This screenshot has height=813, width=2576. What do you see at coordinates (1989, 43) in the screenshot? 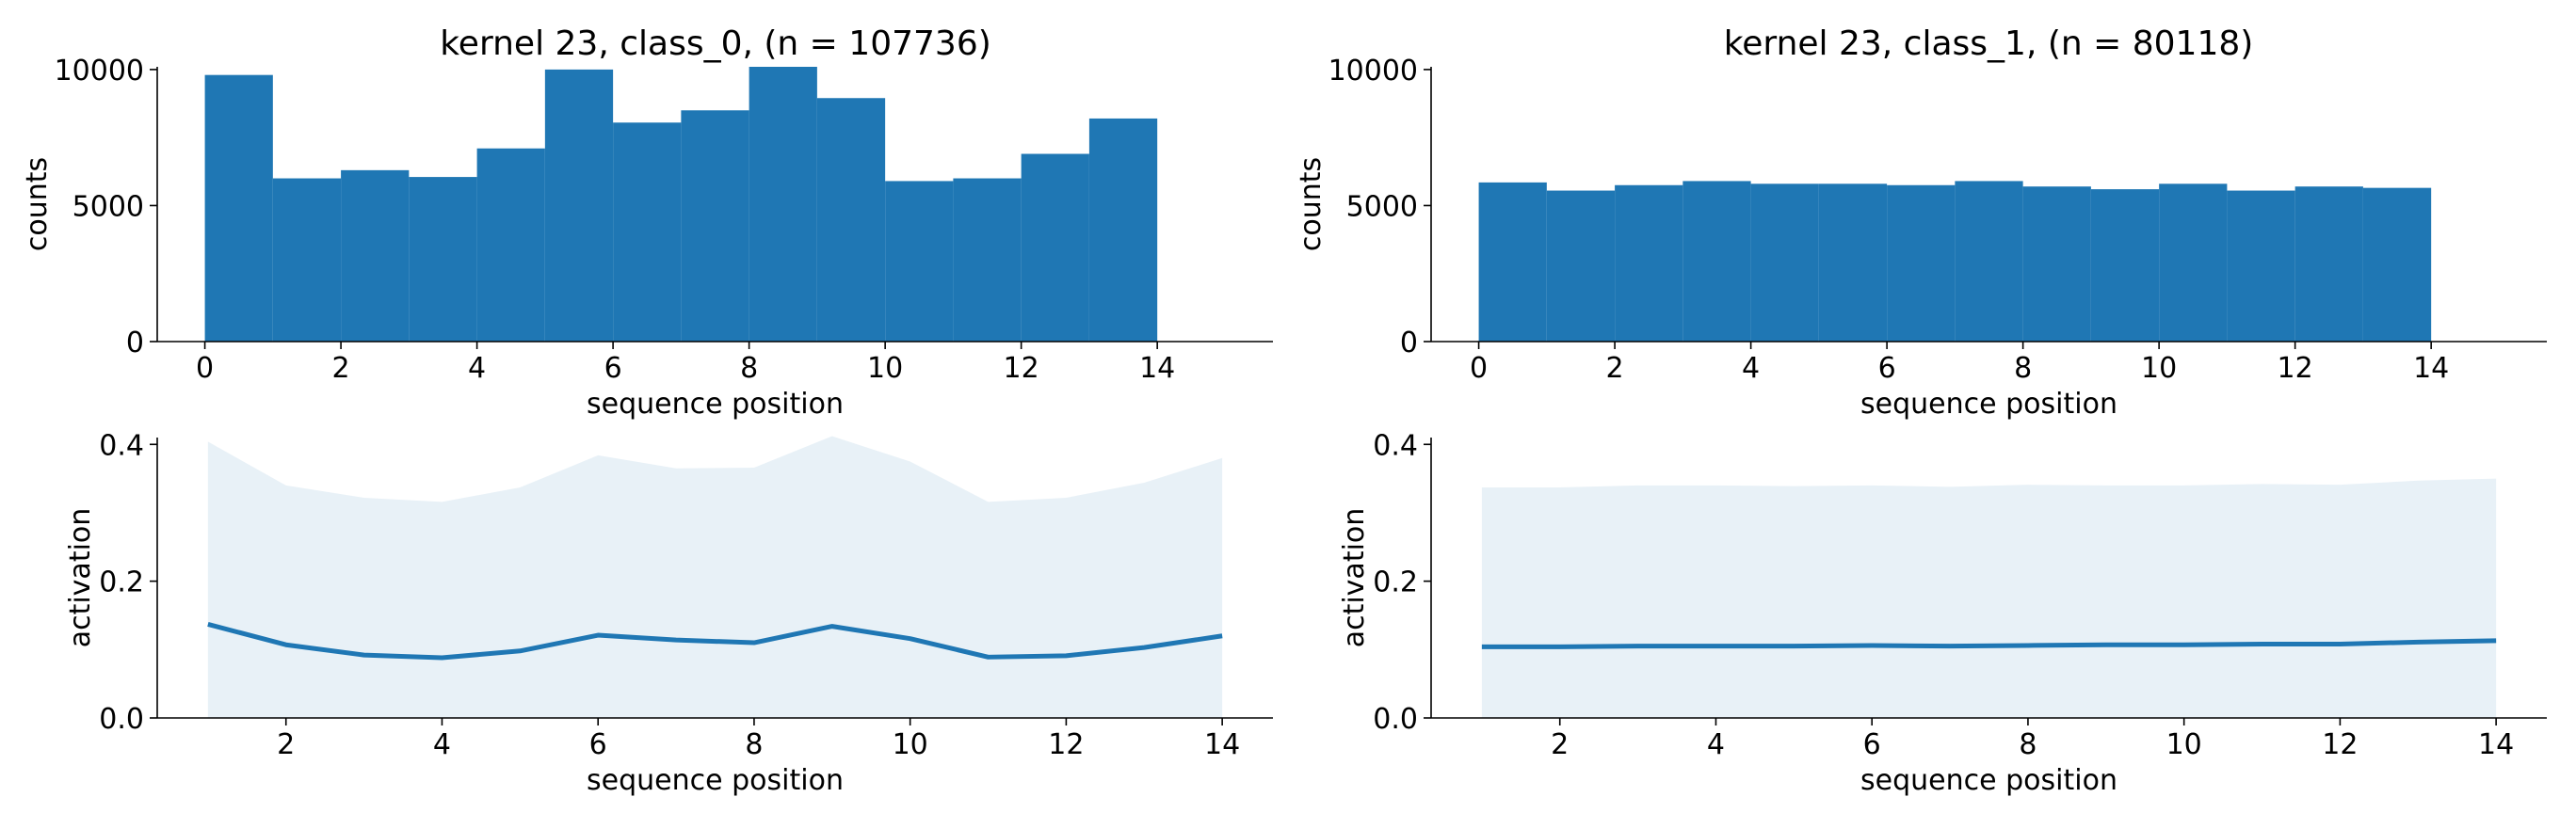
I see `chart-title: kernel 23, class_1, (n = 80118)` at bounding box center [1989, 43].